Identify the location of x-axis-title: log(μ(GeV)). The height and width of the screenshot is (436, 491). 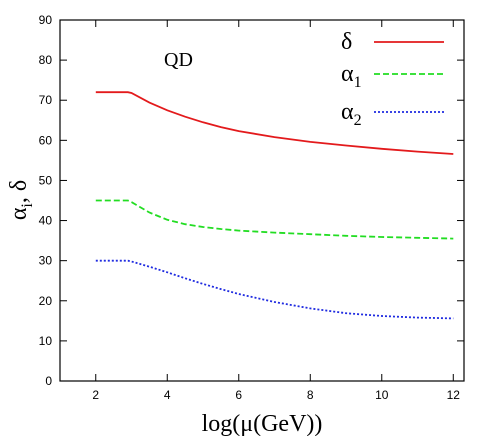
(262, 423).